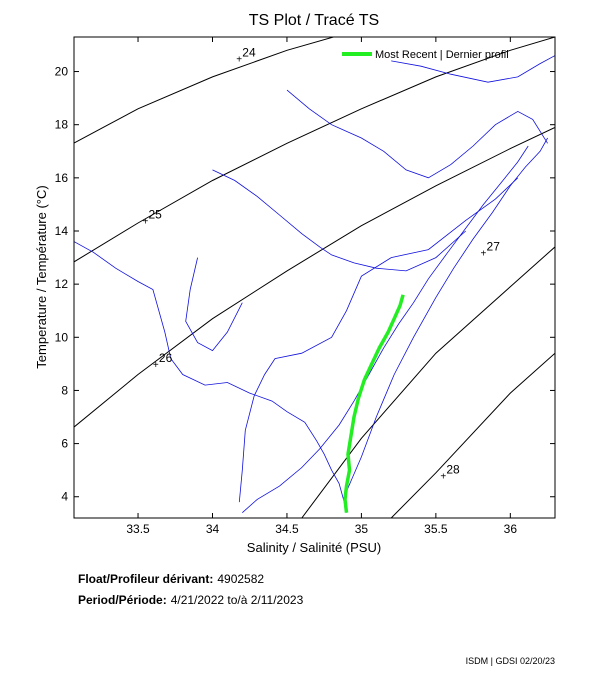  What do you see at coordinates (287, 529) in the screenshot?
I see `x-tick-label: 34.5` at bounding box center [287, 529].